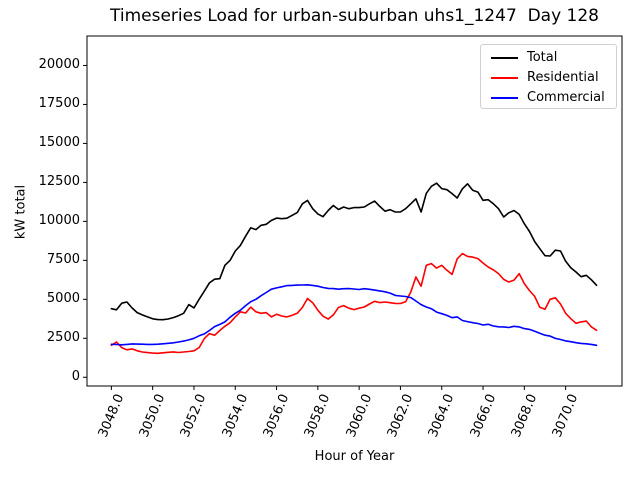 Image resolution: width=640 pixels, height=480 pixels. What do you see at coordinates (63, 260) in the screenshot?
I see `y-tick-label: 7500` at bounding box center [63, 260].